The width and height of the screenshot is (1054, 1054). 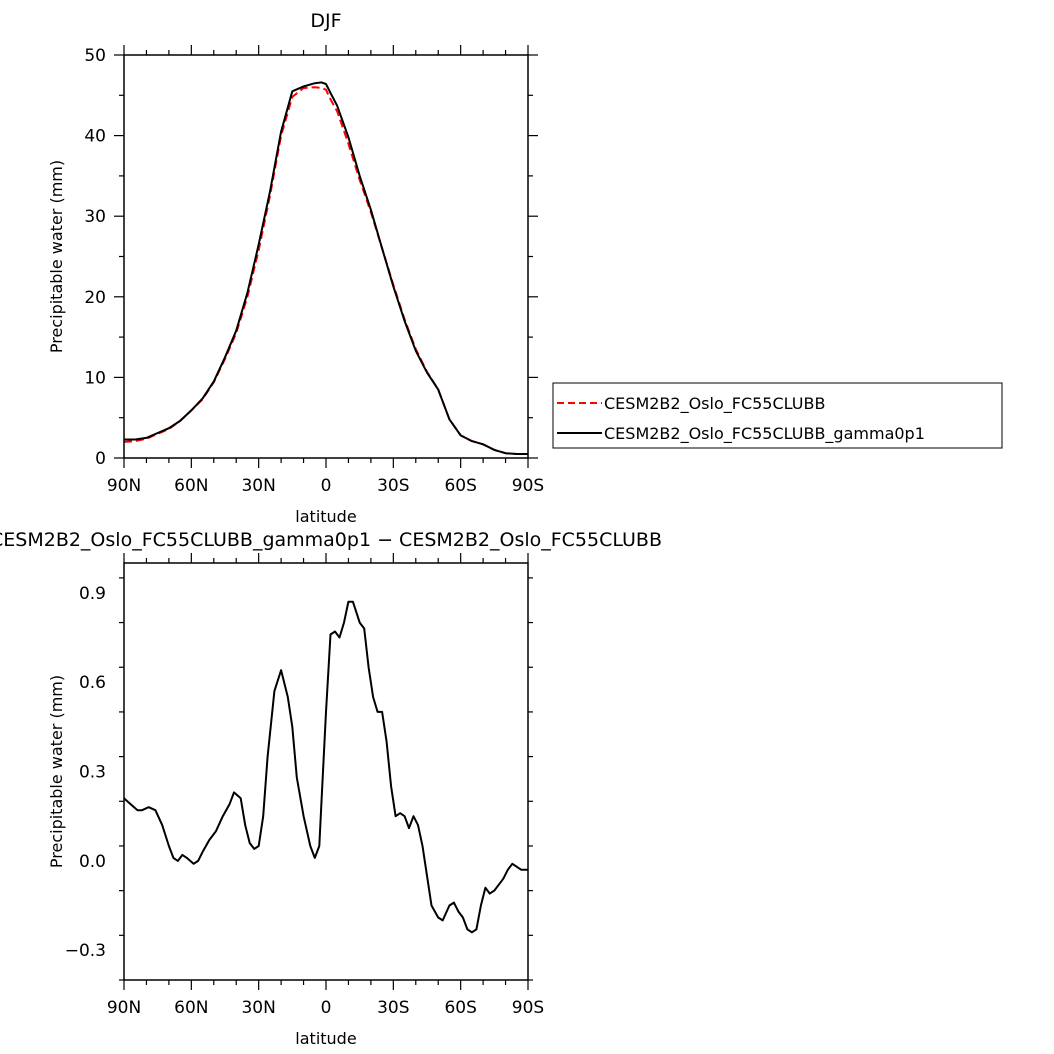 I want to click on y-tick-label: 50, so click(x=95, y=56).